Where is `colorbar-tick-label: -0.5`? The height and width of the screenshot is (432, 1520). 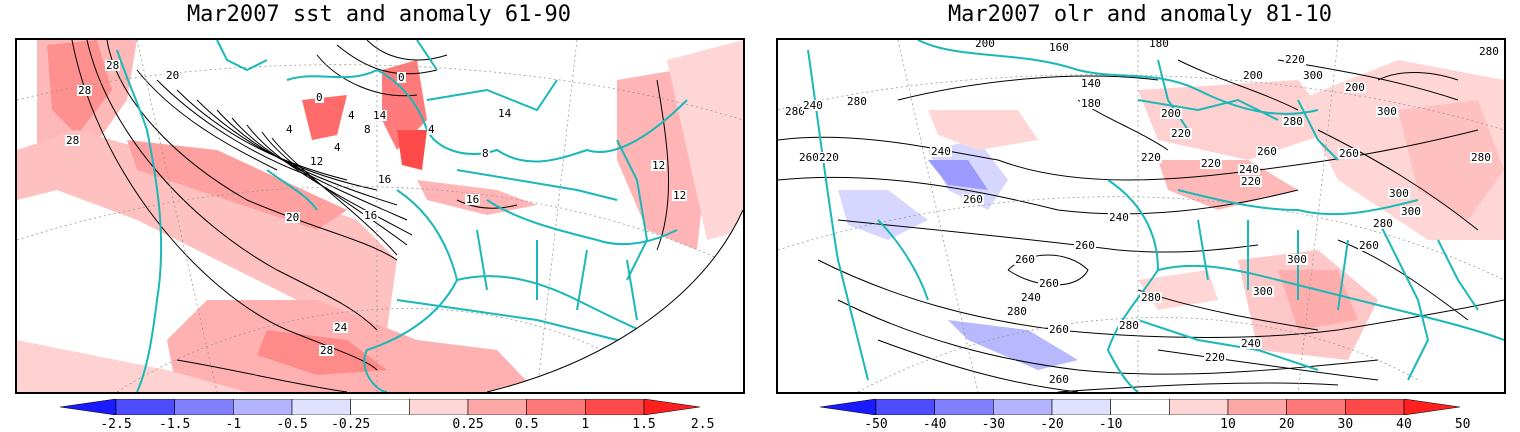 colorbar-tick-label: -0.5 is located at coordinates (292, 424).